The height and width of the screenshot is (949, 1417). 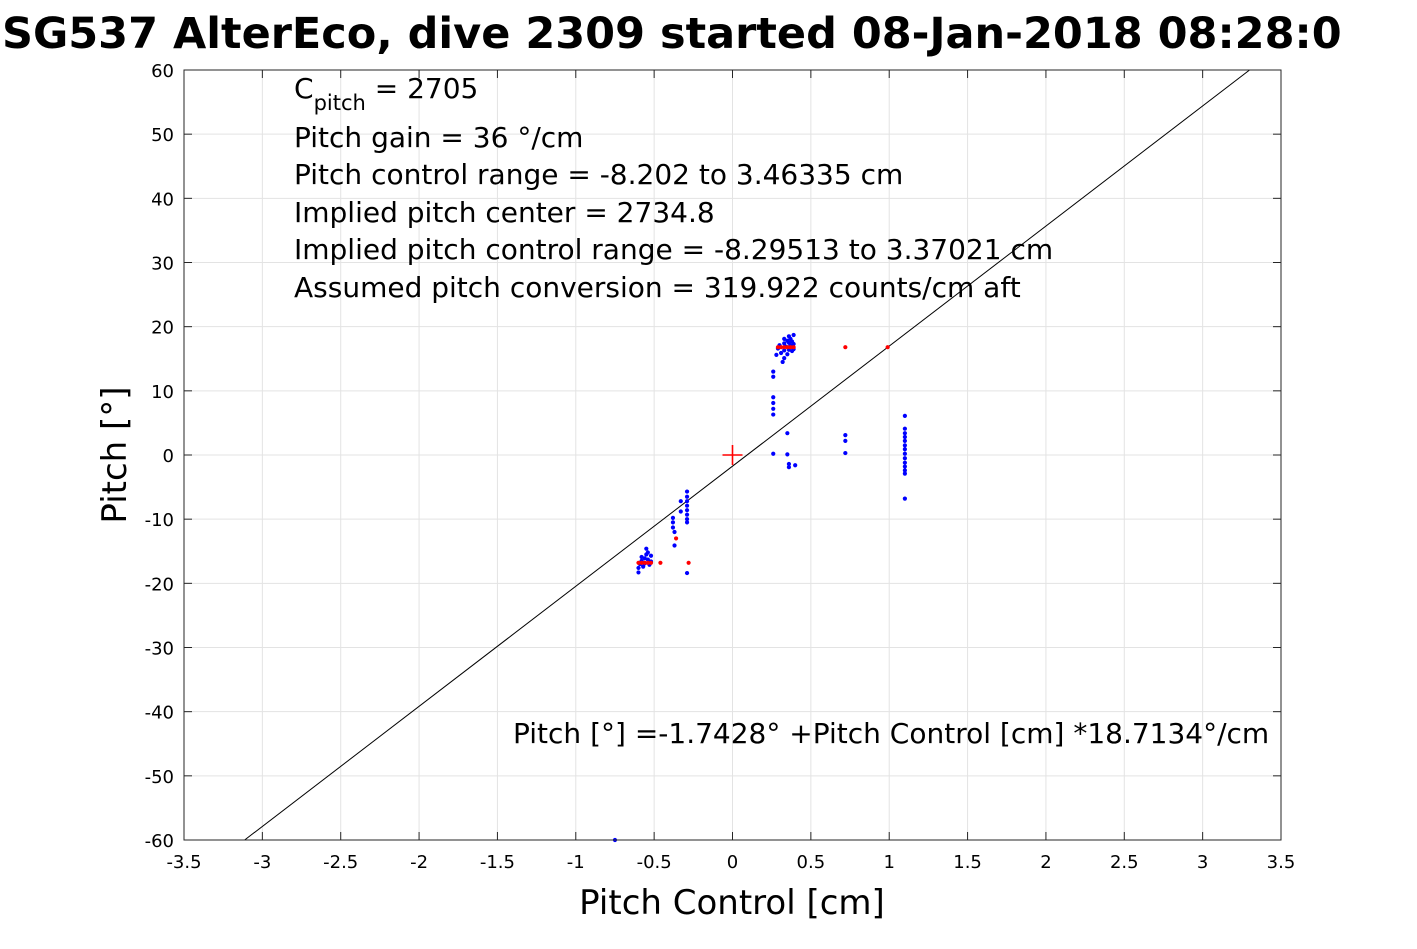 I want to click on y-tick-label: 20, so click(x=162, y=328).